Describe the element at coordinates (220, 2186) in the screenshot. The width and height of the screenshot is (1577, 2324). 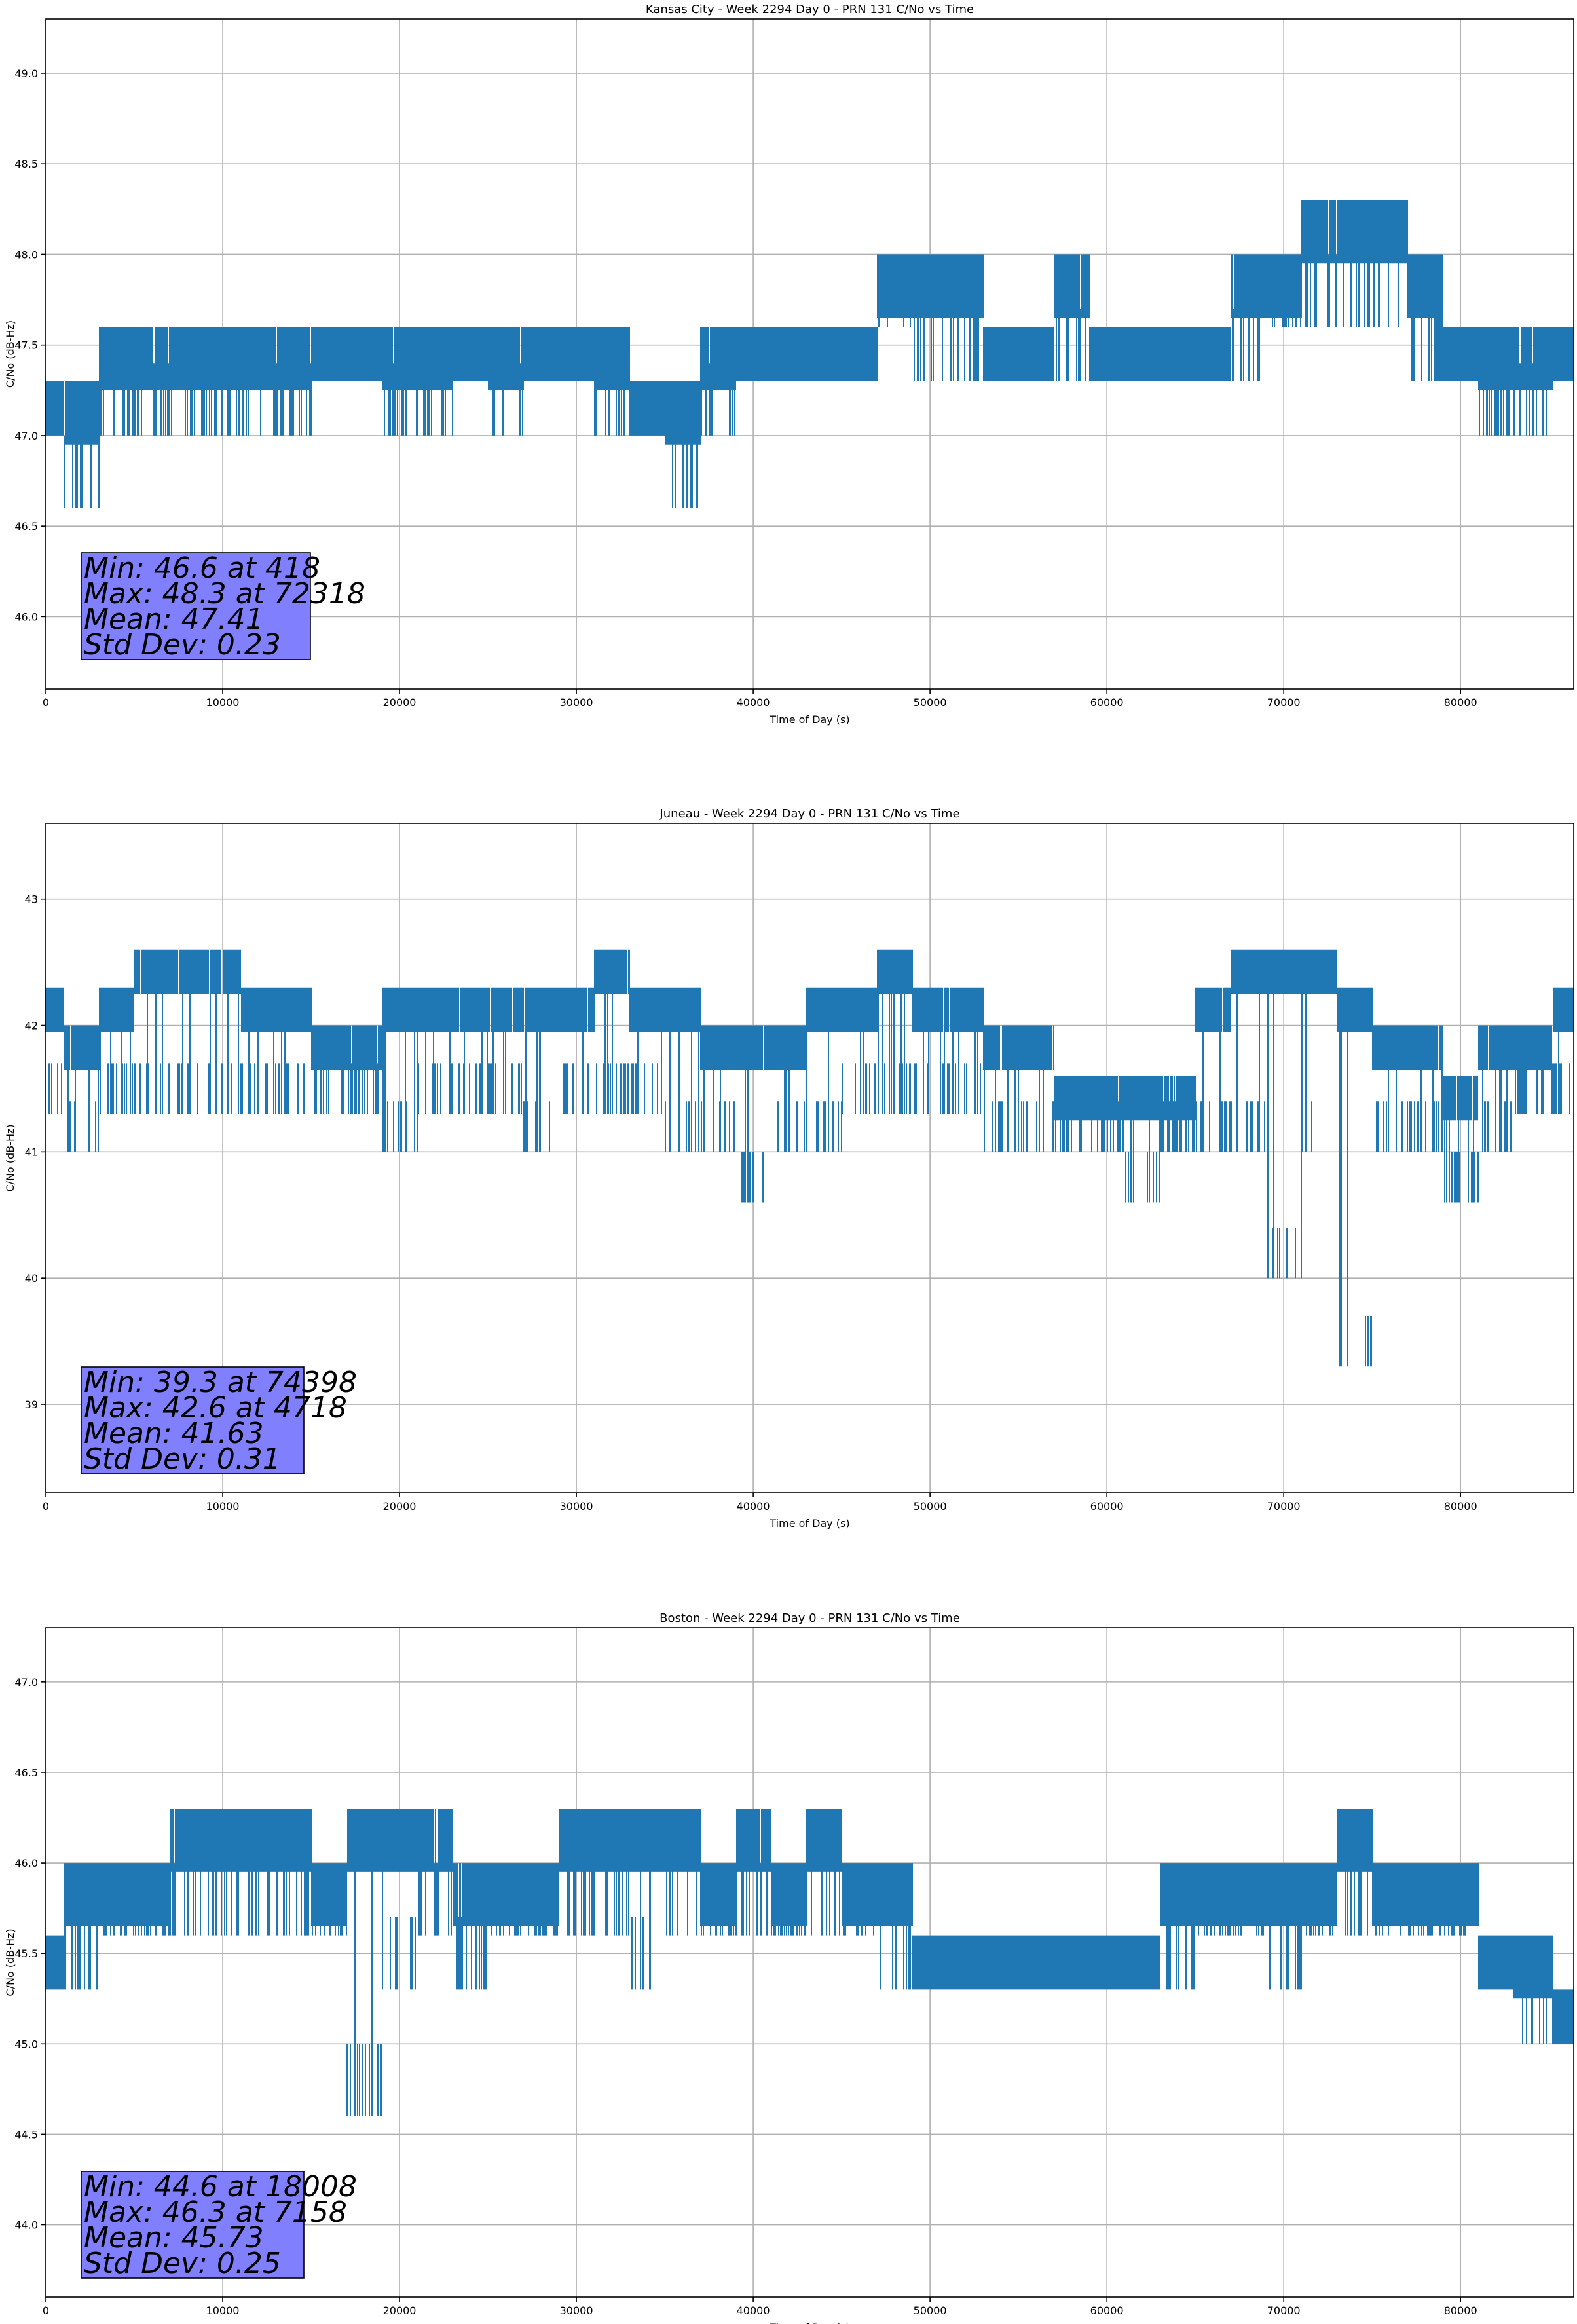
I see `stats-line: Min: 44.6 at 18008` at that location.